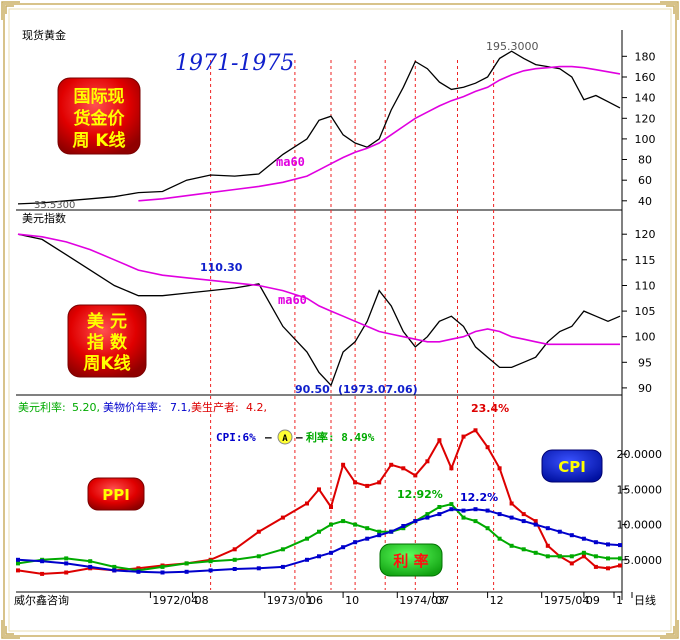 The width and height of the screenshot is (680, 640). Describe the element at coordinates (645, 118) in the screenshot. I see `gold-ytick-label: 120` at that location.